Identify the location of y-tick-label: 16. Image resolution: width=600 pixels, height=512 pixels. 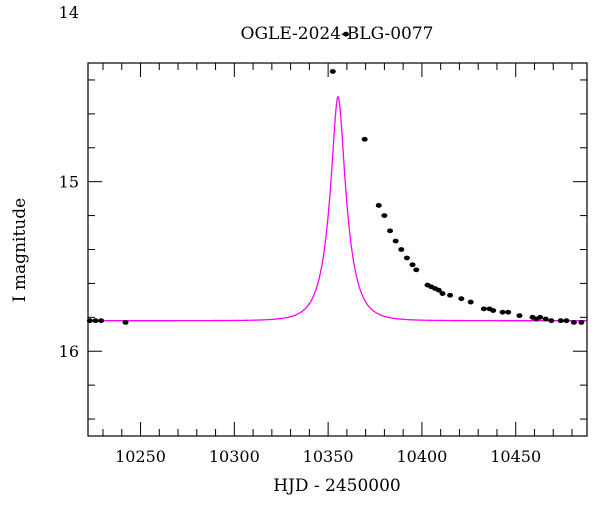
(69, 351).